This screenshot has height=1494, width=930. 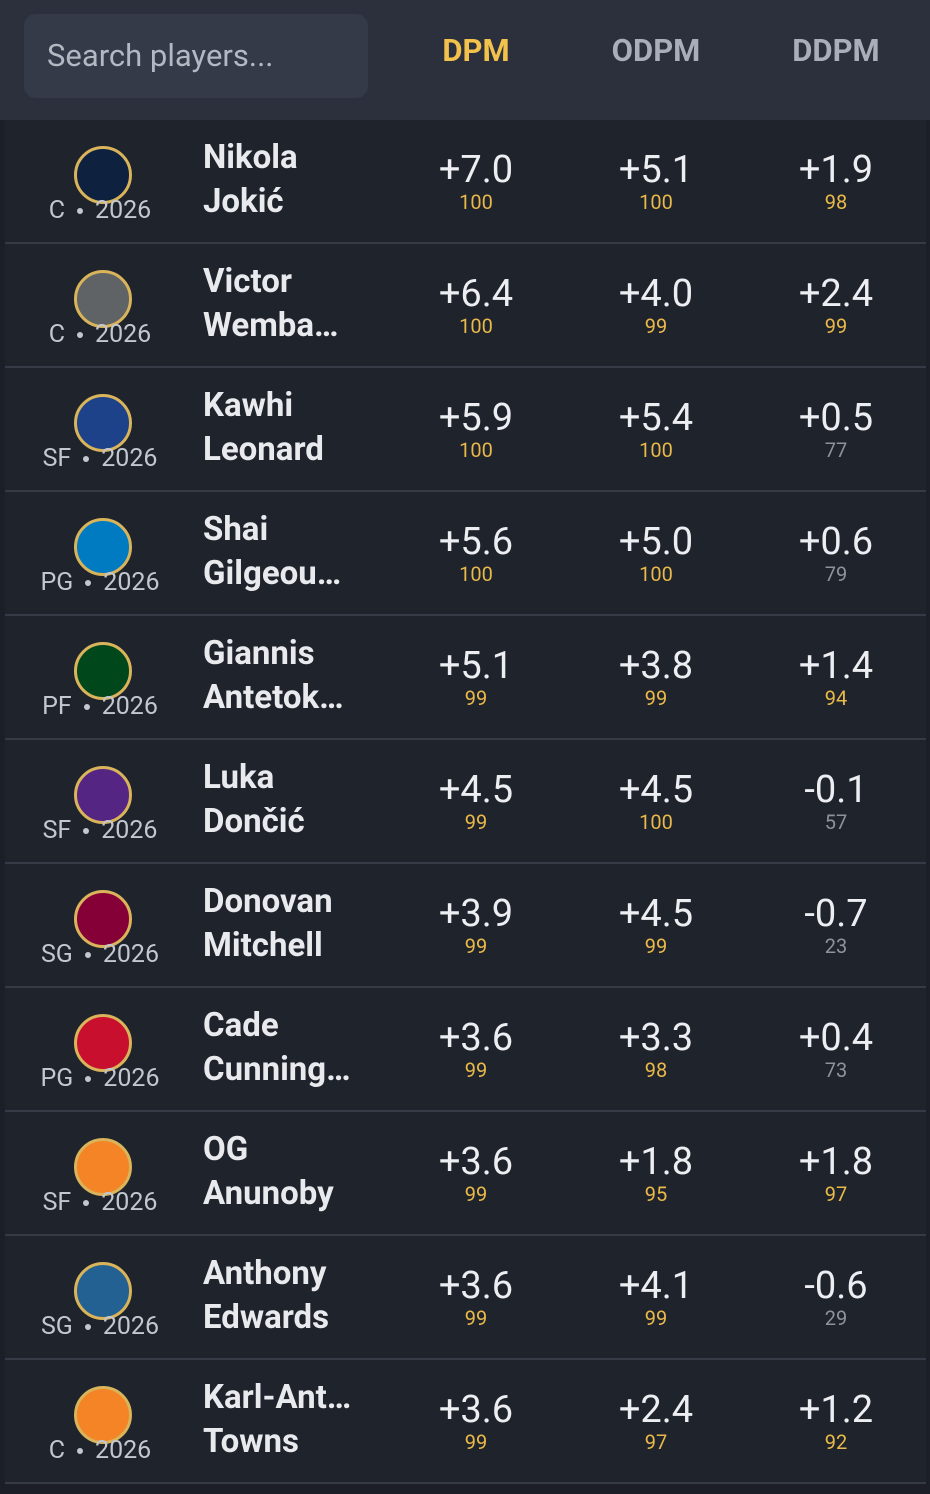 I want to click on player-meta: PF 2026, so click(x=100, y=706).